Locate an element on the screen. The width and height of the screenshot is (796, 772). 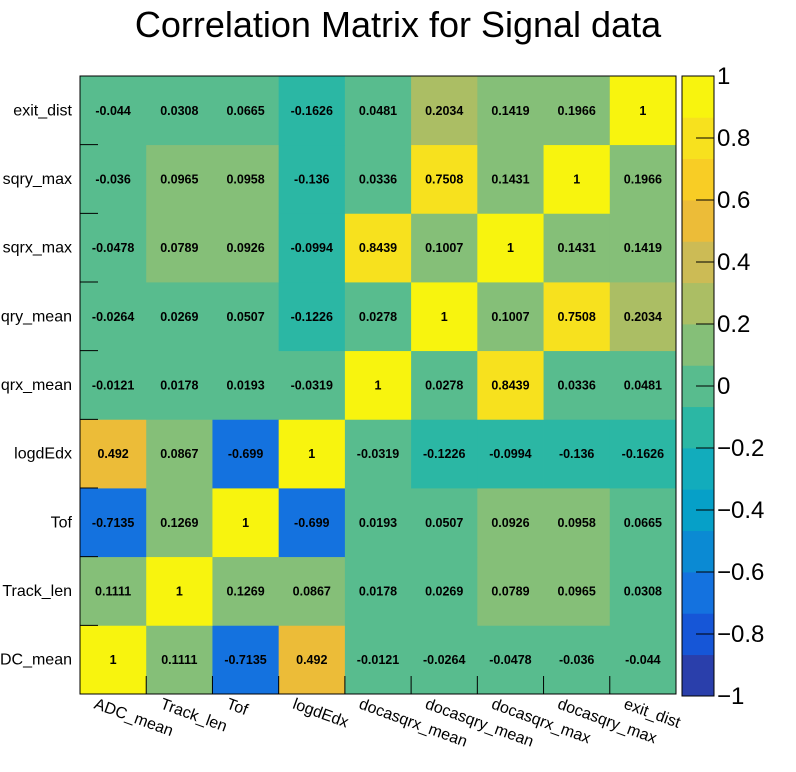
cell-value-label: 0.0481 is located at coordinates (378, 111).